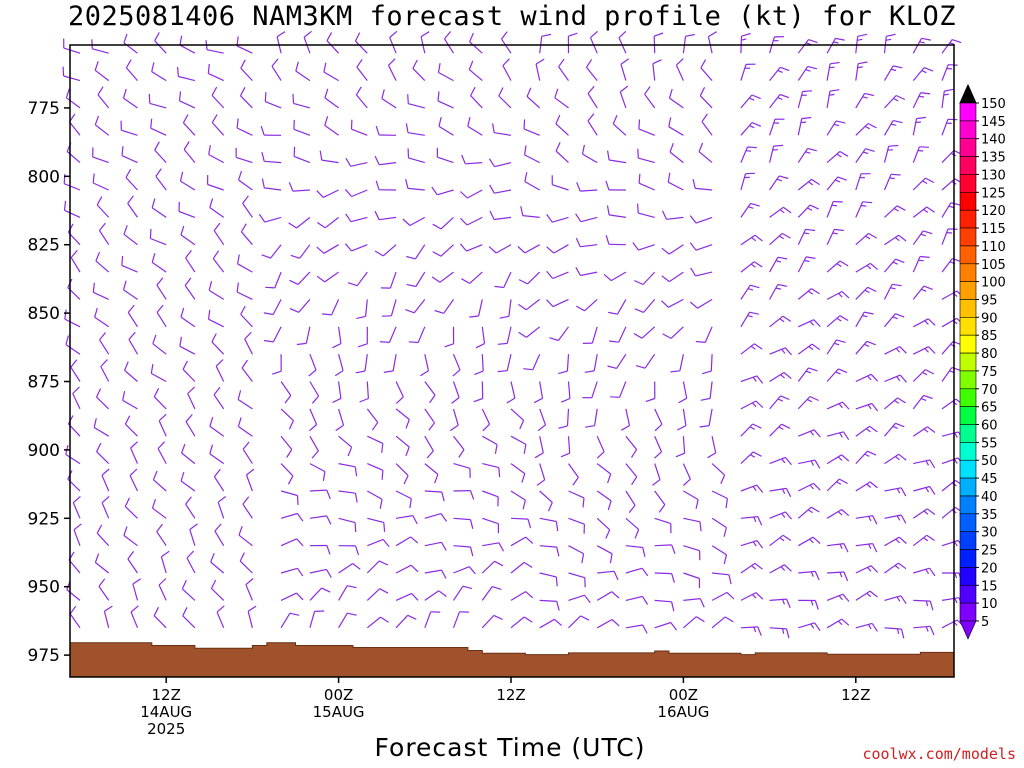  What do you see at coordinates (44, 246) in the screenshot?
I see `y-tick-label: 825` at bounding box center [44, 246].